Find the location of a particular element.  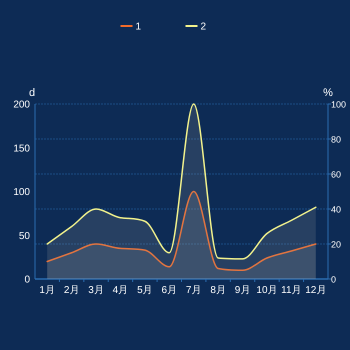

x-tick-label: 11月 is located at coordinates (291, 290).